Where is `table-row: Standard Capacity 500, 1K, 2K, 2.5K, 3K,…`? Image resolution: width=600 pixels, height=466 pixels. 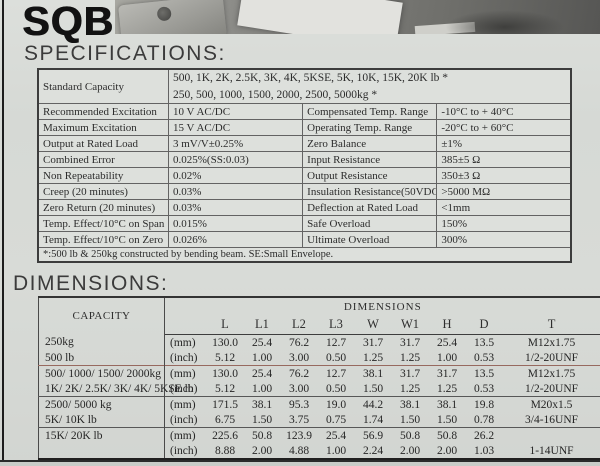
table-row: Standard Capacity 500, 1K, 2K, 2.5K, 3K,… is located at coordinates (304, 86).